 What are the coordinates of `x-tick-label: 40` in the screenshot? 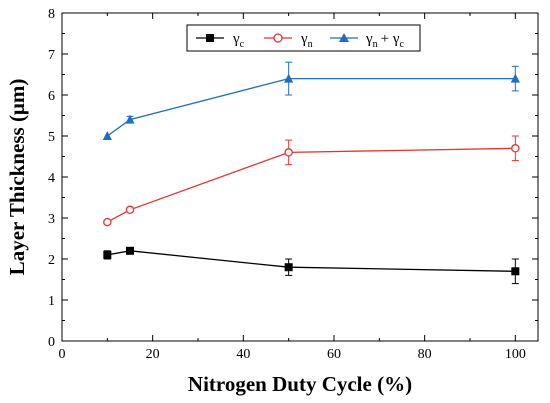 It's located at (243, 354).